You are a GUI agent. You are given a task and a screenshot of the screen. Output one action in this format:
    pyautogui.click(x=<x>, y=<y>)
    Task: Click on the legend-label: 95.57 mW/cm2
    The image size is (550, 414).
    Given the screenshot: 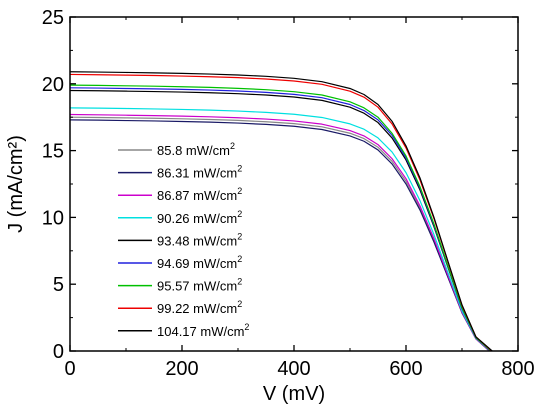 What is the action you would take?
    pyautogui.click(x=199, y=285)
    